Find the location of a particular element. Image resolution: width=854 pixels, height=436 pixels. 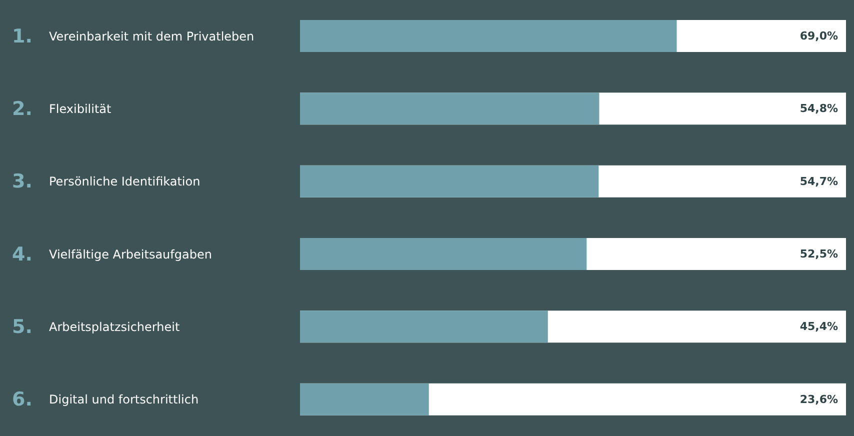

bar is located at coordinates (364, 399).